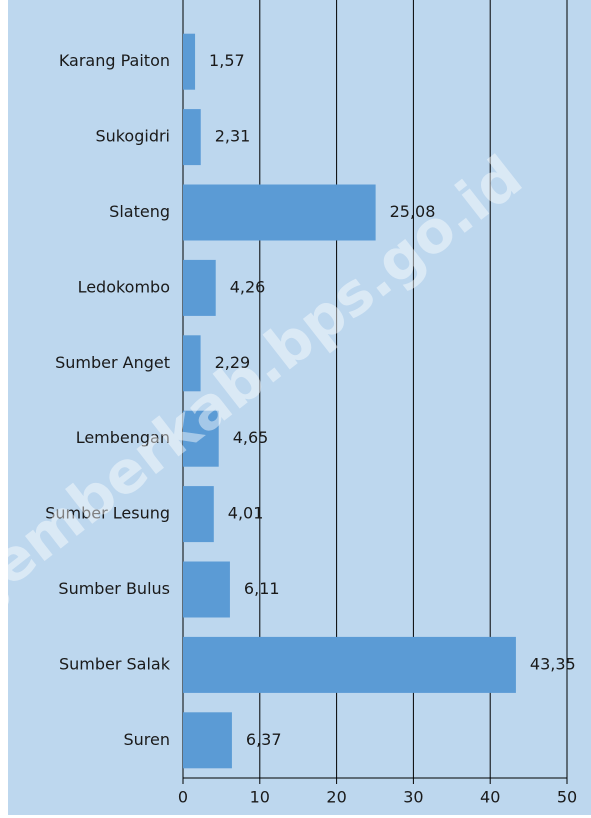  I want to click on x-tick-label: 40, so click(490, 797).